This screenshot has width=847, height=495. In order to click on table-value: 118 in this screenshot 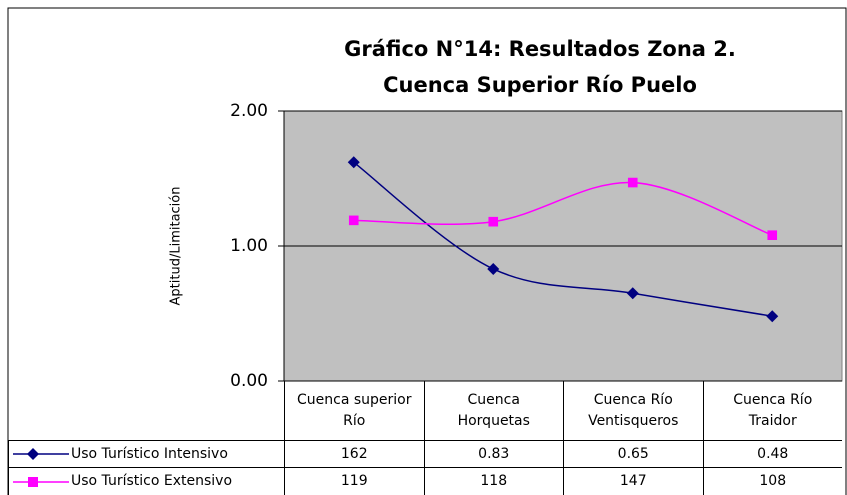, I will do `click(493, 481)`.